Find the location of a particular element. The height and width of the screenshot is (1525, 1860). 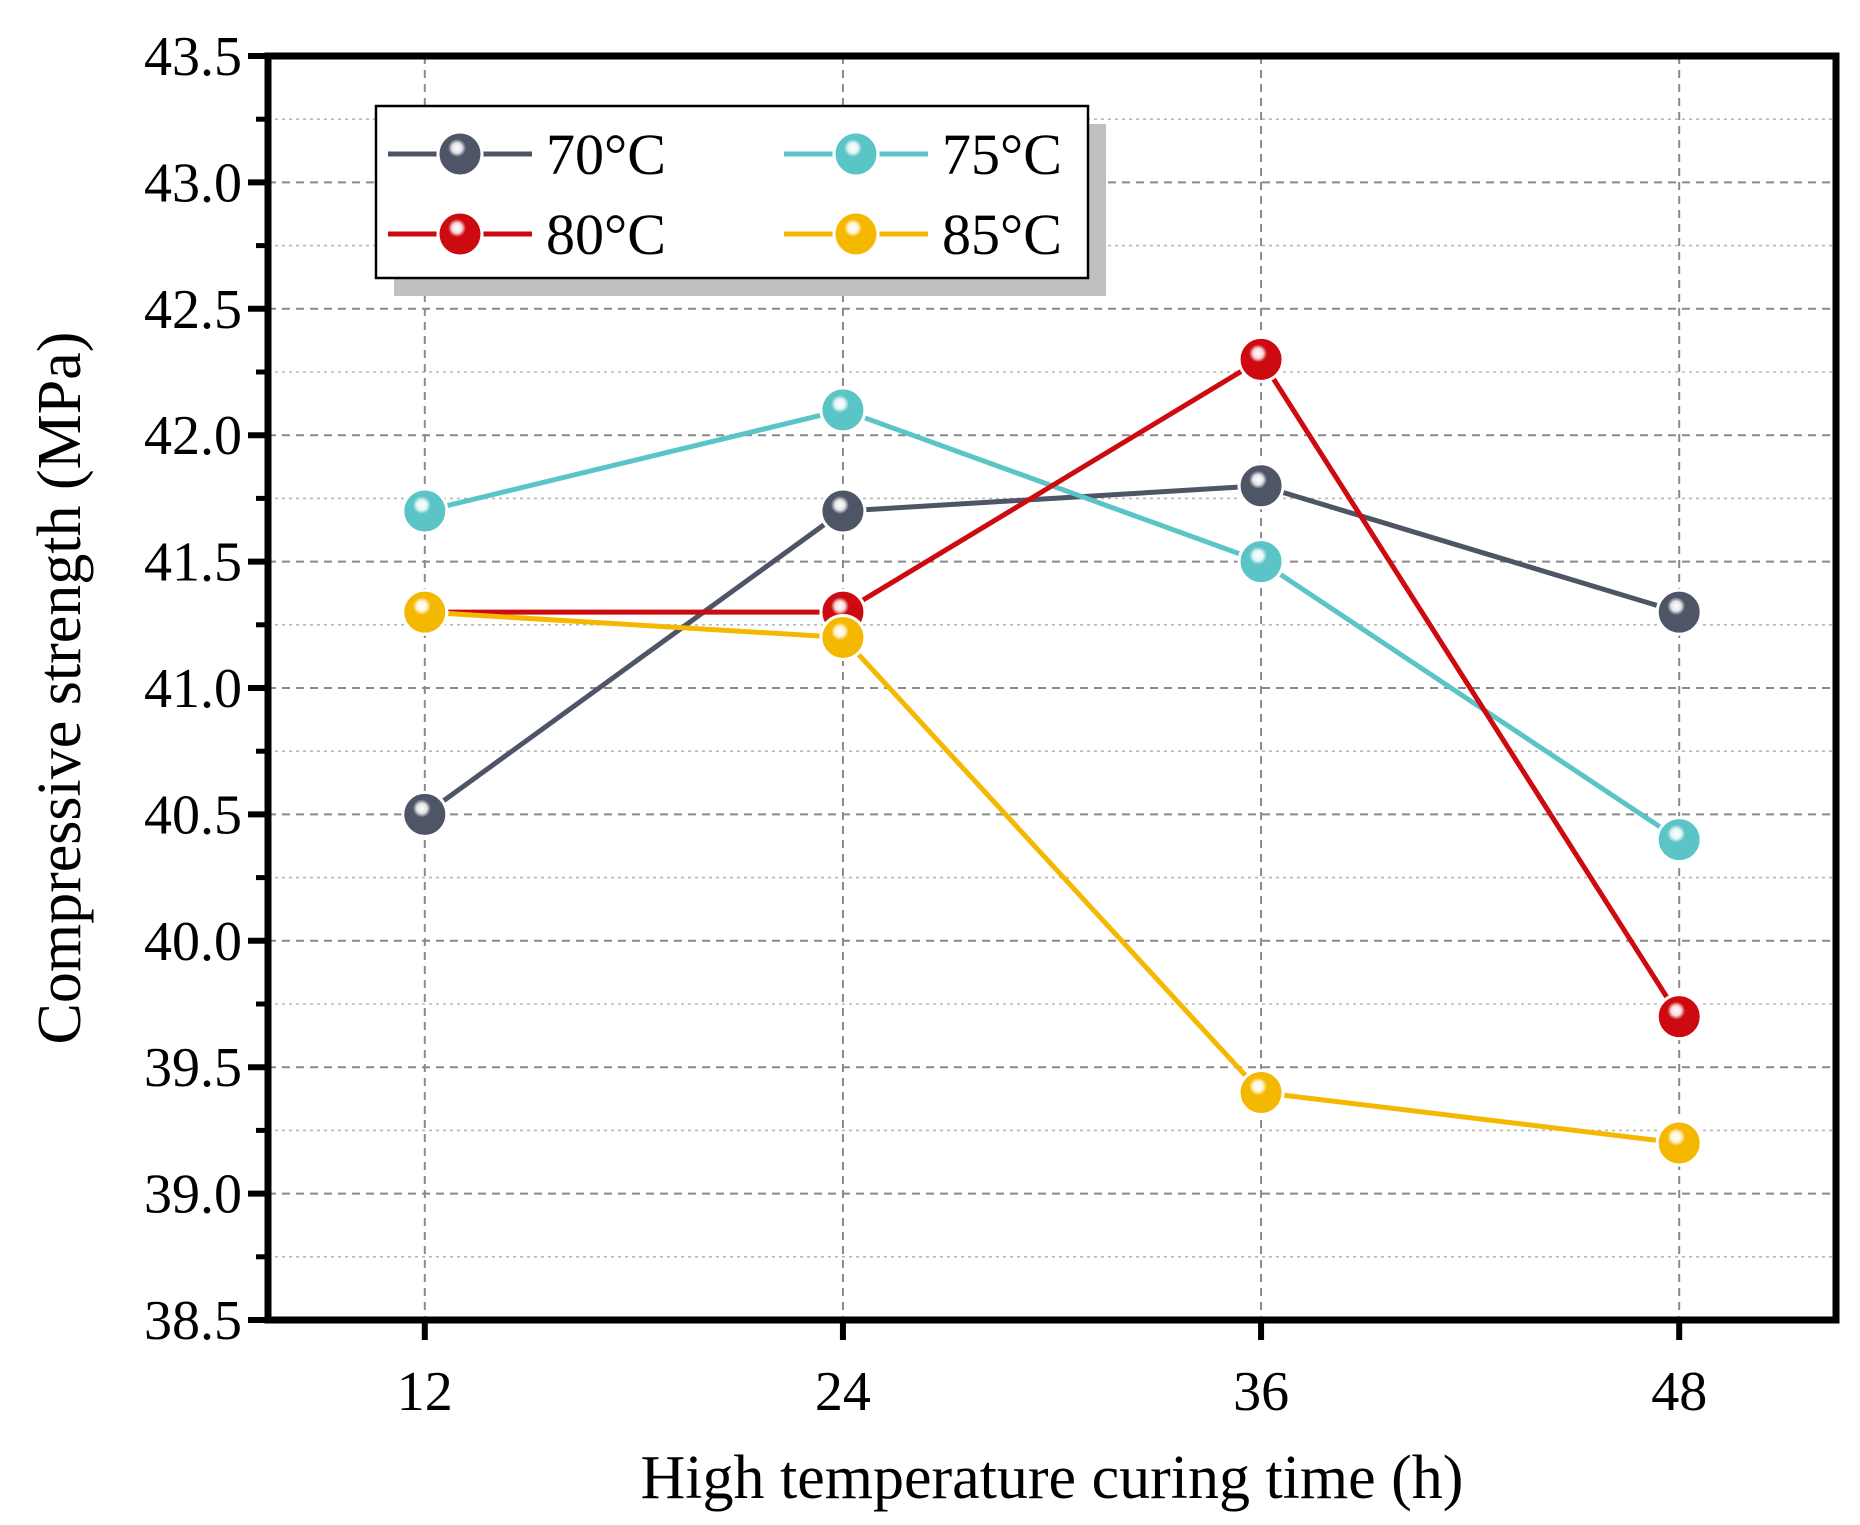

legend: 70°C 75°C 80°C 85°C is located at coordinates (740, 200).